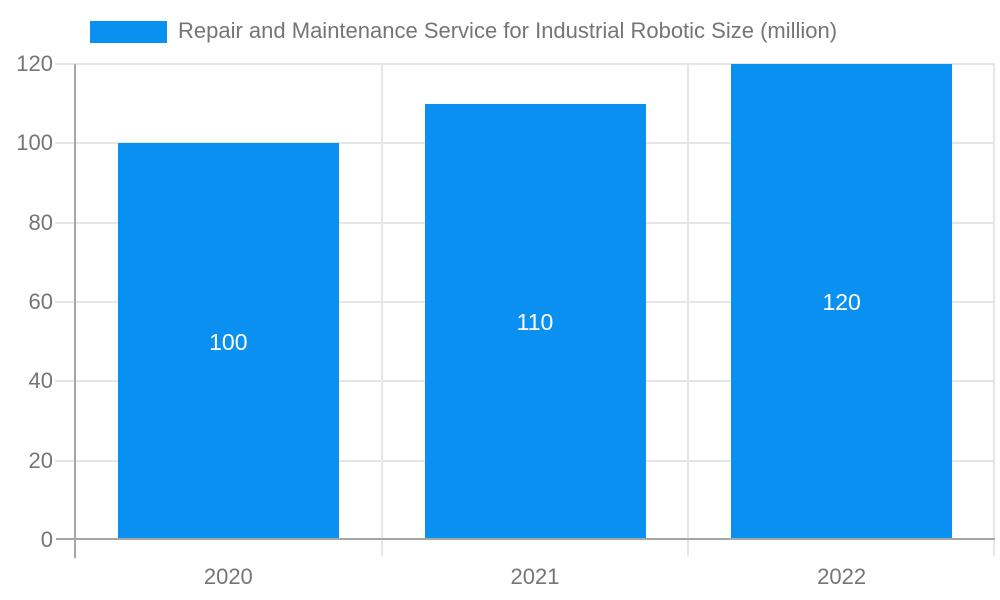  Describe the element at coordinates (40, 301) in the screenshot. I see `y-axis-label-60: 60` at that location.